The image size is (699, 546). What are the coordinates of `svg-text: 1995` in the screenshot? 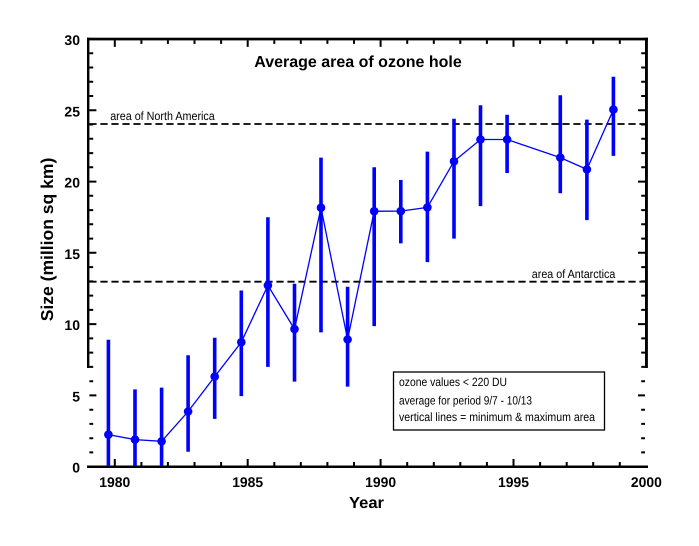 It's located at (513, 482).